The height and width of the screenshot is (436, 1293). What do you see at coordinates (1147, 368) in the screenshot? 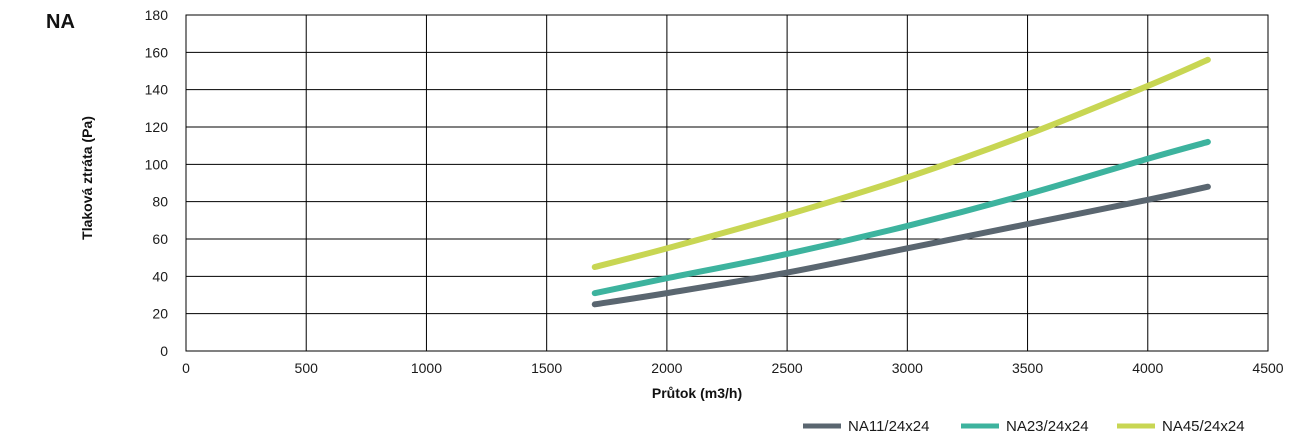
I see `x-tick-label: 4000` at bounding box center [1147, 368].